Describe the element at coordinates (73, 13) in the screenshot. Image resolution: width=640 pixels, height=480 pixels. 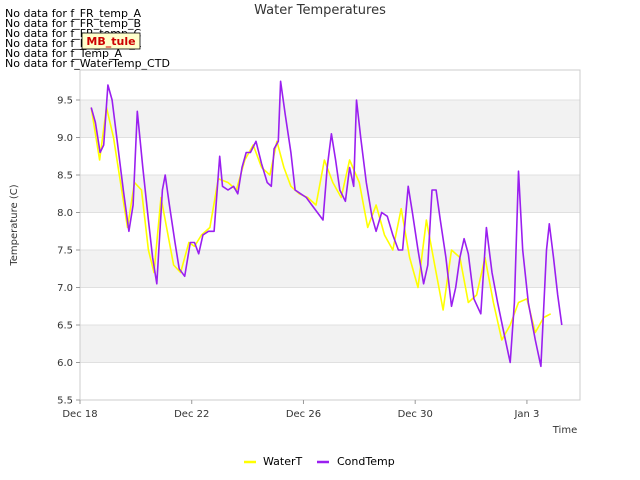
I see `no-data-message: No data for f_FR_temp_A` at that location.